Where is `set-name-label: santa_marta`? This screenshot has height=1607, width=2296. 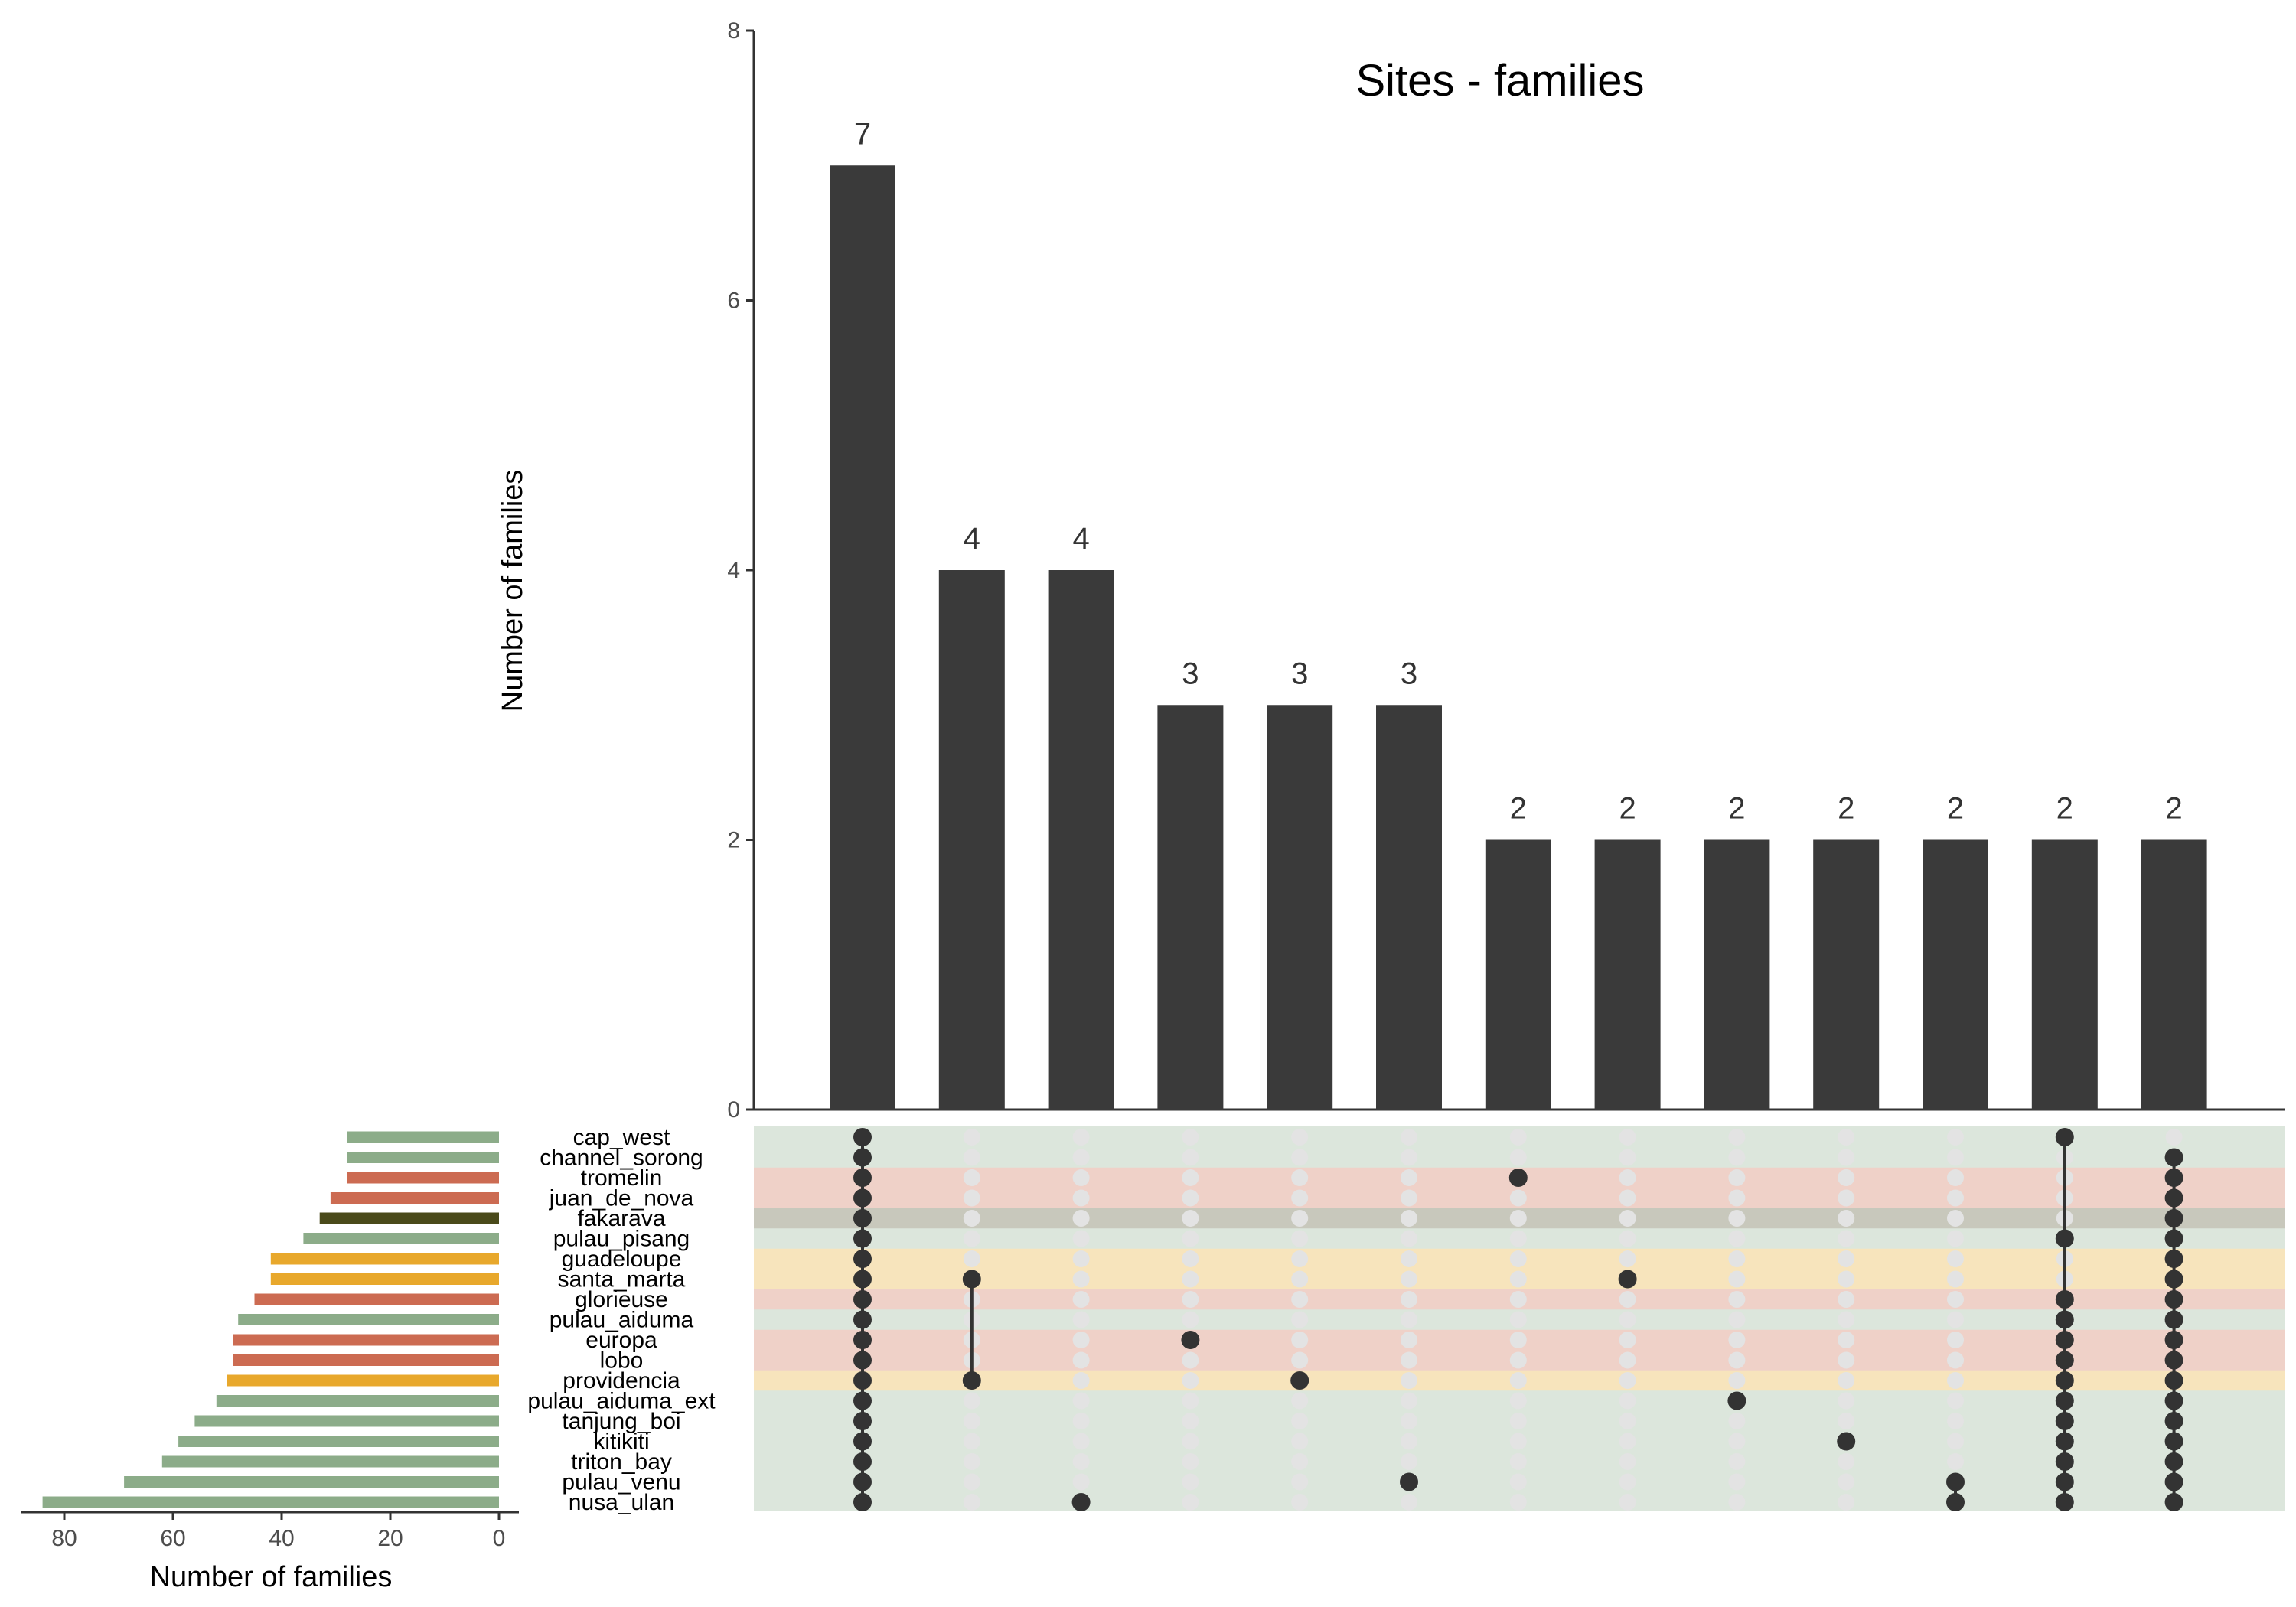
set-name-label: santa_marta is located at coordinates (622, 1279).